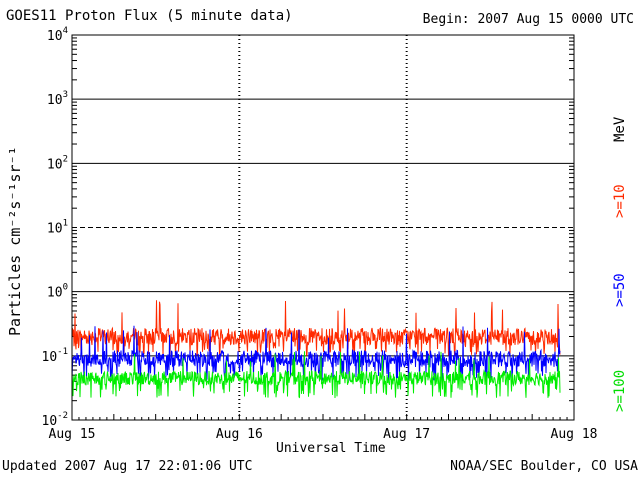 This screenshot has height=480, width=640. I want to click on y-tick-label: 10¹, so click(57, 228).